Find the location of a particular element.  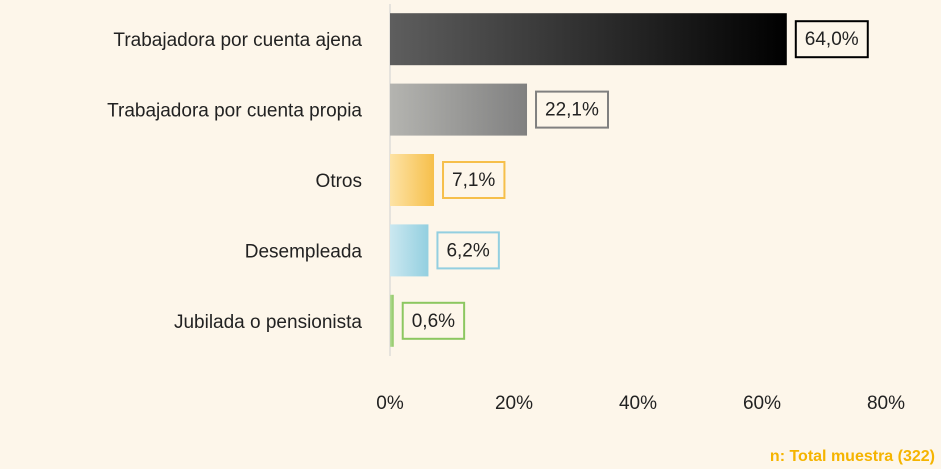

annotation: n: Total muestra (322) is located at coordinates (852, 456).